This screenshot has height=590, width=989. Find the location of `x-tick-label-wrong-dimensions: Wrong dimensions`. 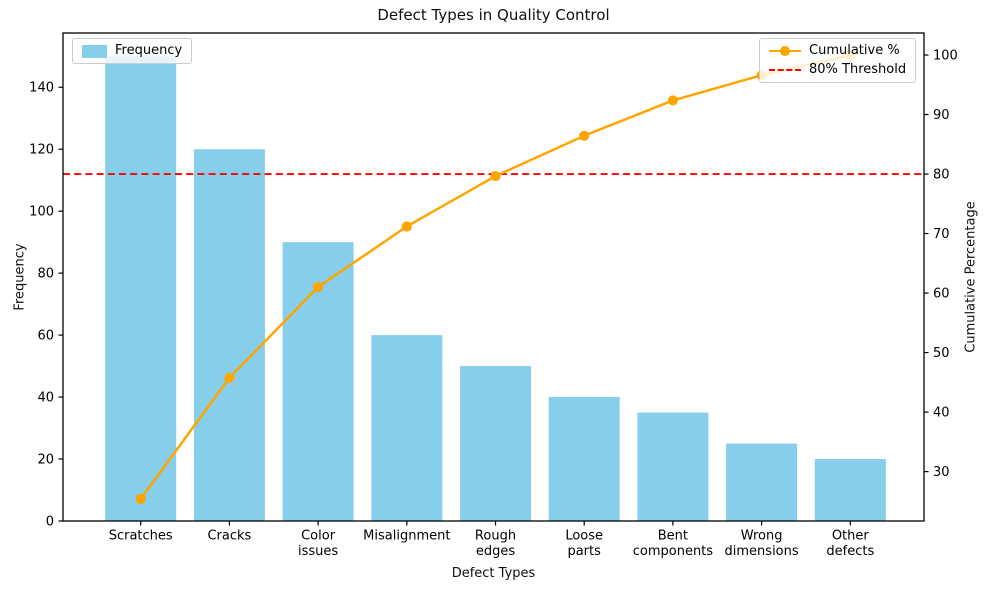

x-tick-label-wrong-dimensions: Wrong dimensions is located at coordinates (762, 544).